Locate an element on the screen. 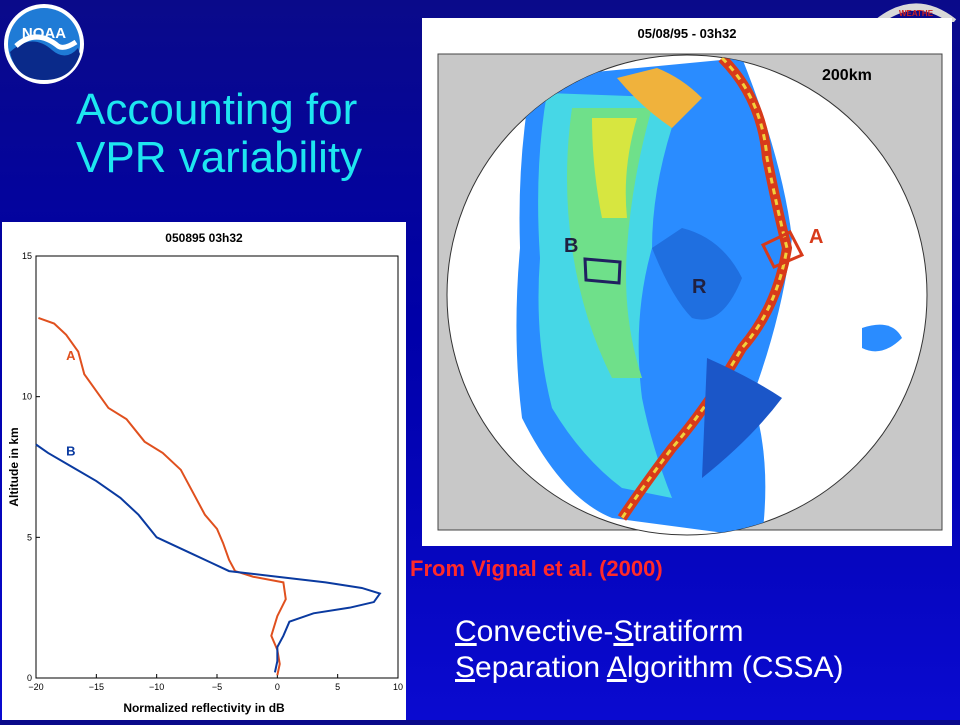 This screenshot has width=960, height=725. label-b: B is located at coordinates (571, 246).